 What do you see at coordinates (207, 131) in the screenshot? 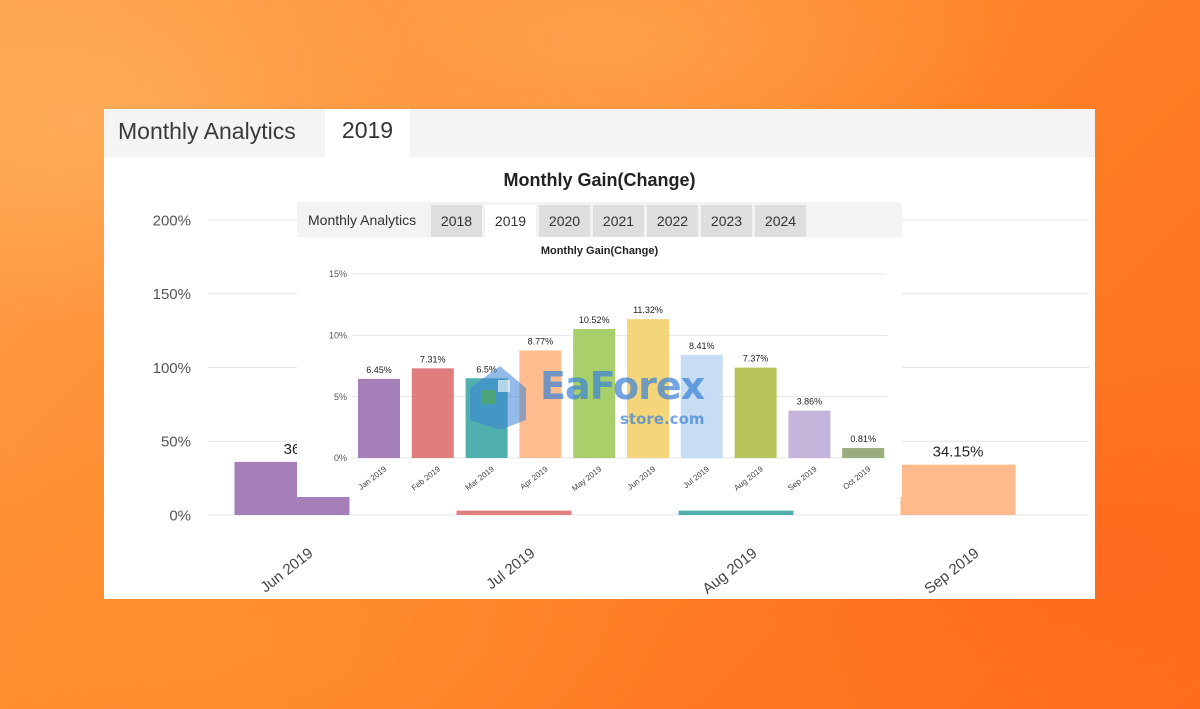
I see `header-title: Monthly Analytics` at bounding box center [207, 131].